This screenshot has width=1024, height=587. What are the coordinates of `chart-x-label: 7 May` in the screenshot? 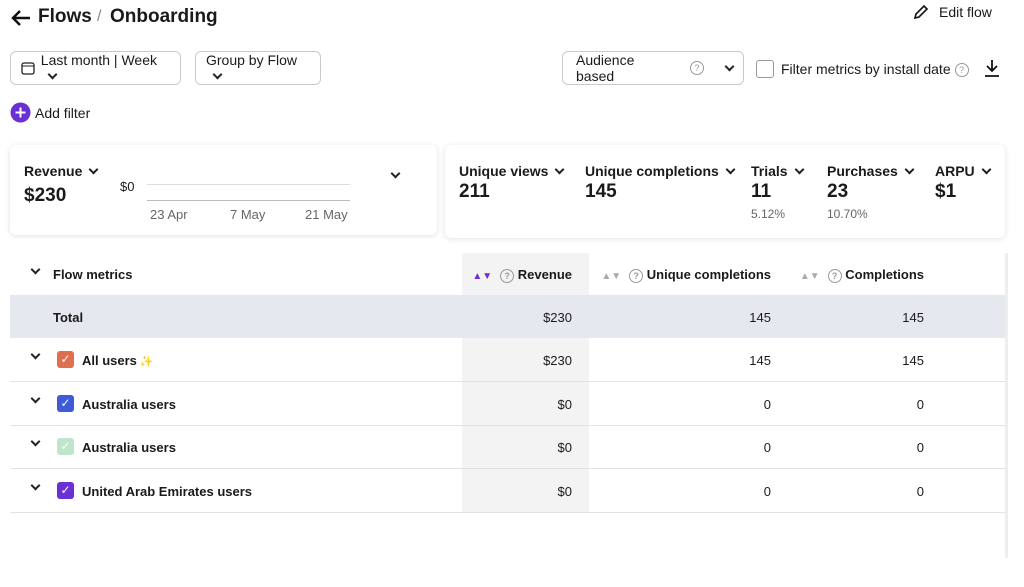 It's located at (248, 214).